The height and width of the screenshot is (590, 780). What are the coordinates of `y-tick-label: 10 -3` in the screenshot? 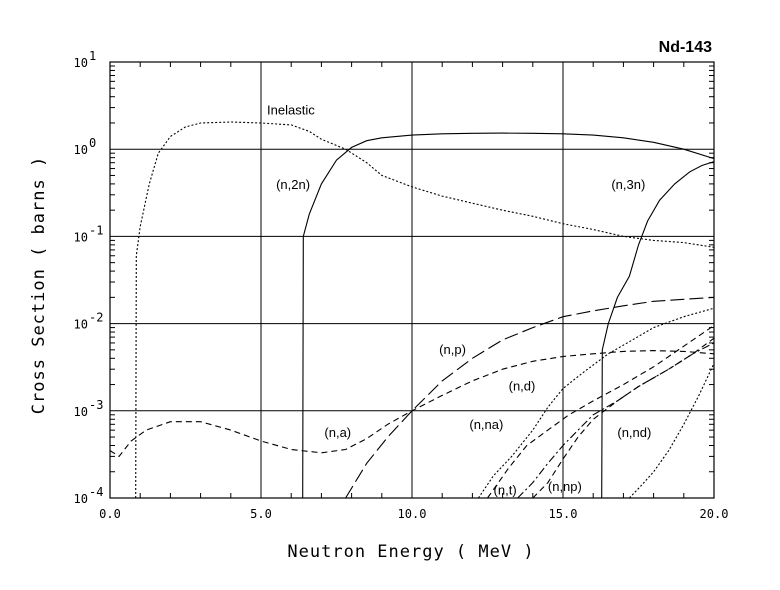 It's located at (89, 408).